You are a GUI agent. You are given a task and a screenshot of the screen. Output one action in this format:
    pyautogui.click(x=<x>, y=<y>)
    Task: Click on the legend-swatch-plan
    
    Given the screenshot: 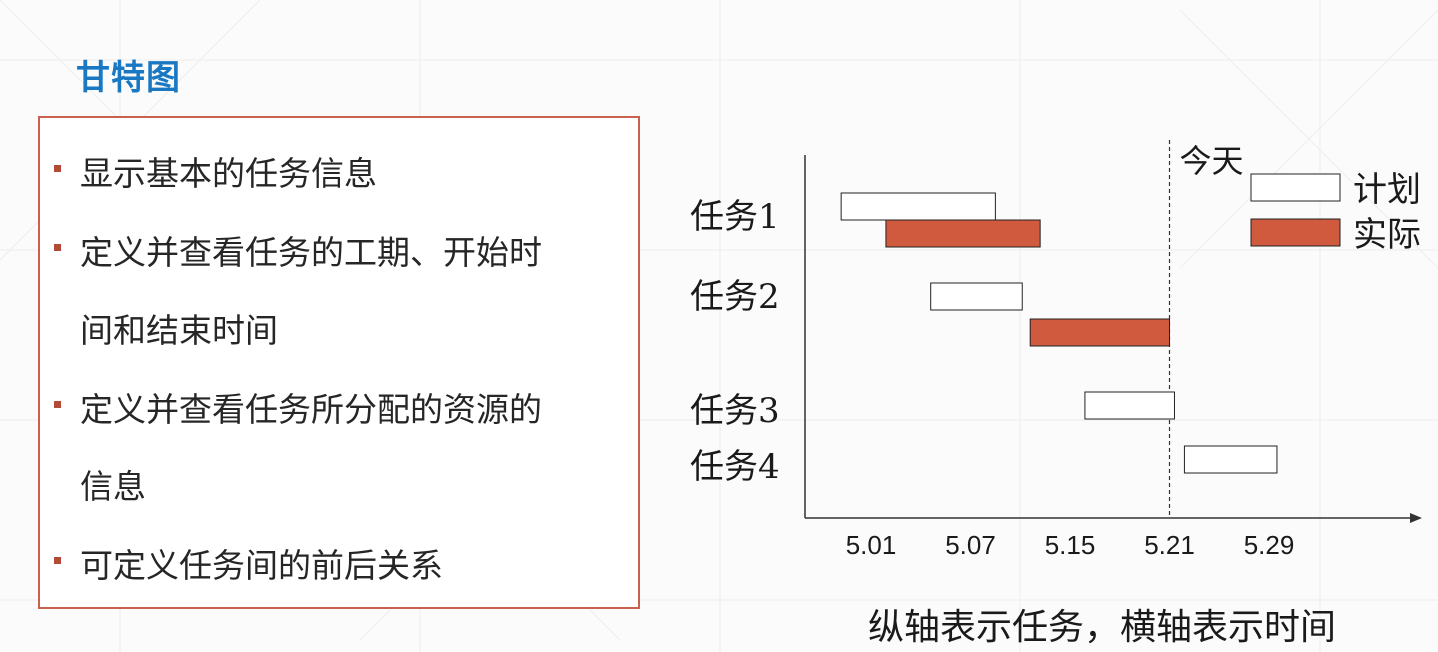 What is the action you would take?
    pyautogui.click(x=1295, y=187)
    